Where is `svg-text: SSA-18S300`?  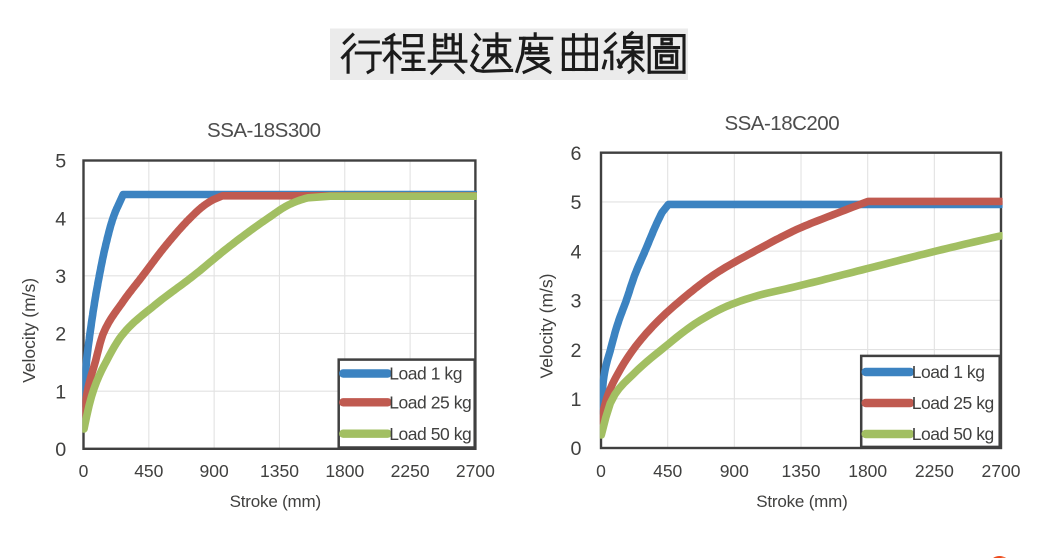
svg-text: SSA-18S300 is located at coordinates (264, 130).